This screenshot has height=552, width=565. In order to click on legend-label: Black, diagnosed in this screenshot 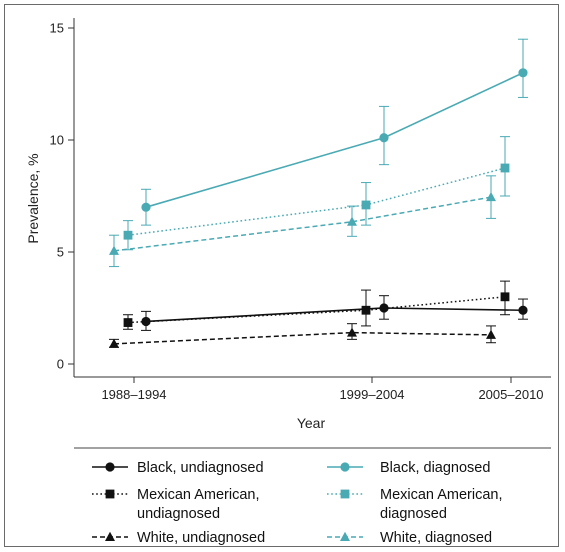, I will do `click(435, 468)`.